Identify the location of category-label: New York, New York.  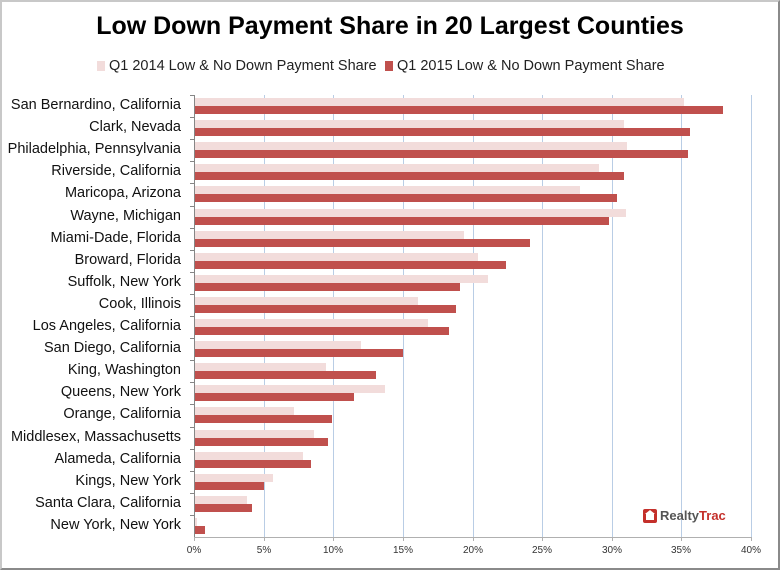
(115, 525).